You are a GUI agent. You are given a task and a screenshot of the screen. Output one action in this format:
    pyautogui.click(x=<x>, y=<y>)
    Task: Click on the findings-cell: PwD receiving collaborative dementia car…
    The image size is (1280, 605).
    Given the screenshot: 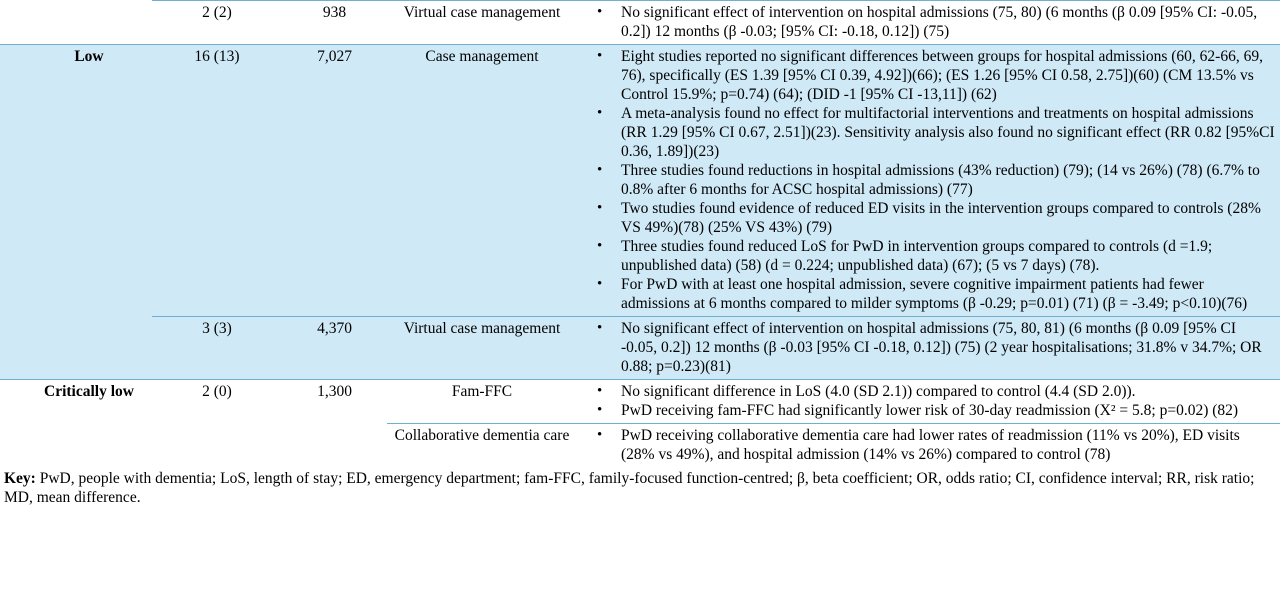 What is the action you would take?
    pyautogui.click(x=928, y=445)
    